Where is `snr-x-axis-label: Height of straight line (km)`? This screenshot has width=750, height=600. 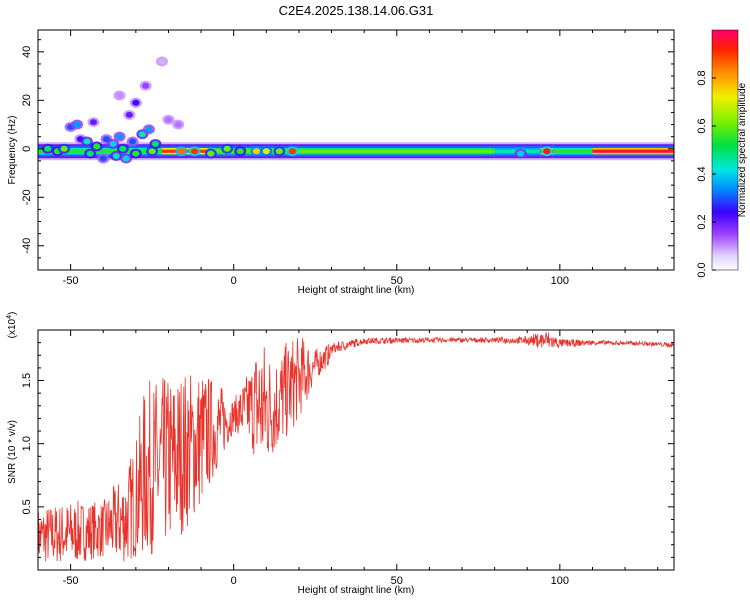
snr-x-axis-label: Height of straight line (km) is located at coordinates (356, 590).